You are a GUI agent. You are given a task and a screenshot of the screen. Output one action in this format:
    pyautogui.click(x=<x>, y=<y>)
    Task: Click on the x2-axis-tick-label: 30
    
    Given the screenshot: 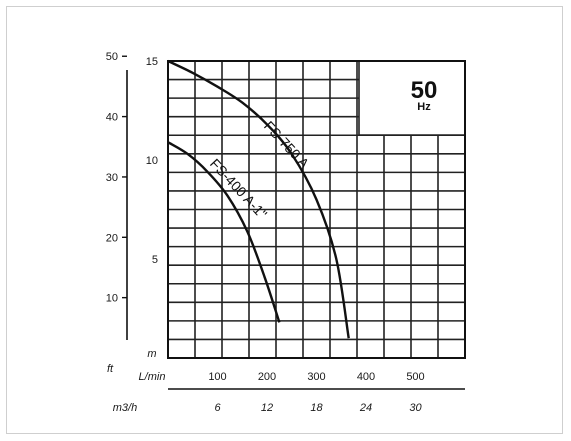 What is the action you would take?
    pyautogui.click(x=415, y=408)
    